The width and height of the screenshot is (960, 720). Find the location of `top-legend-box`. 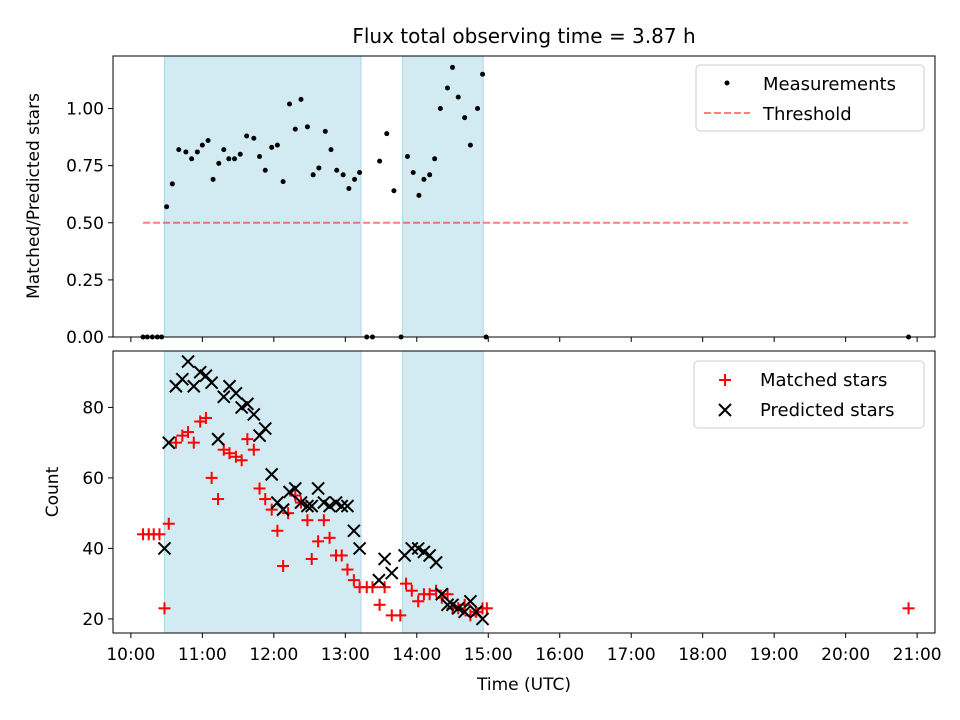

top-legend-box is located at coordinates (810, 98).